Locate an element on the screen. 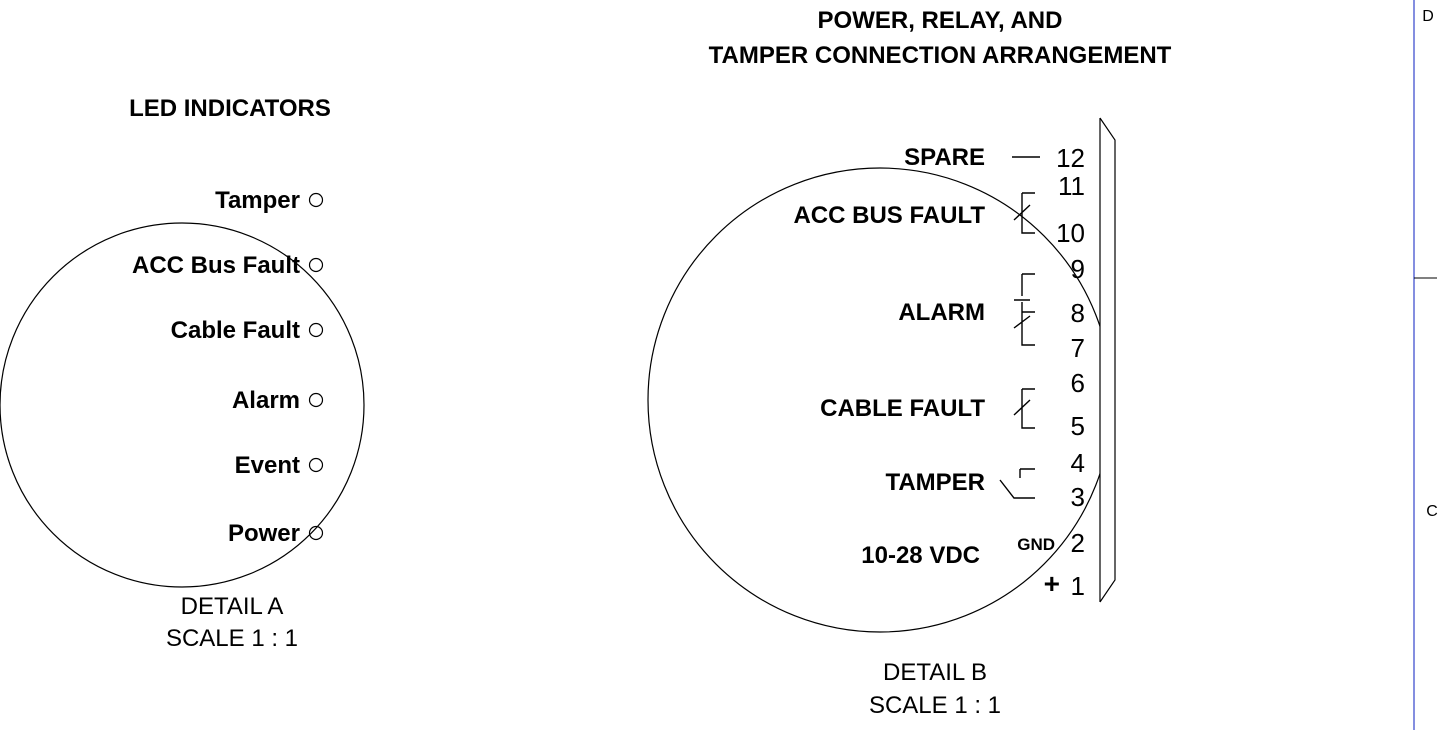 The image size is (1454, 730). terminal-label: ACC BUS FAULT is located at coordinates (889, 215).